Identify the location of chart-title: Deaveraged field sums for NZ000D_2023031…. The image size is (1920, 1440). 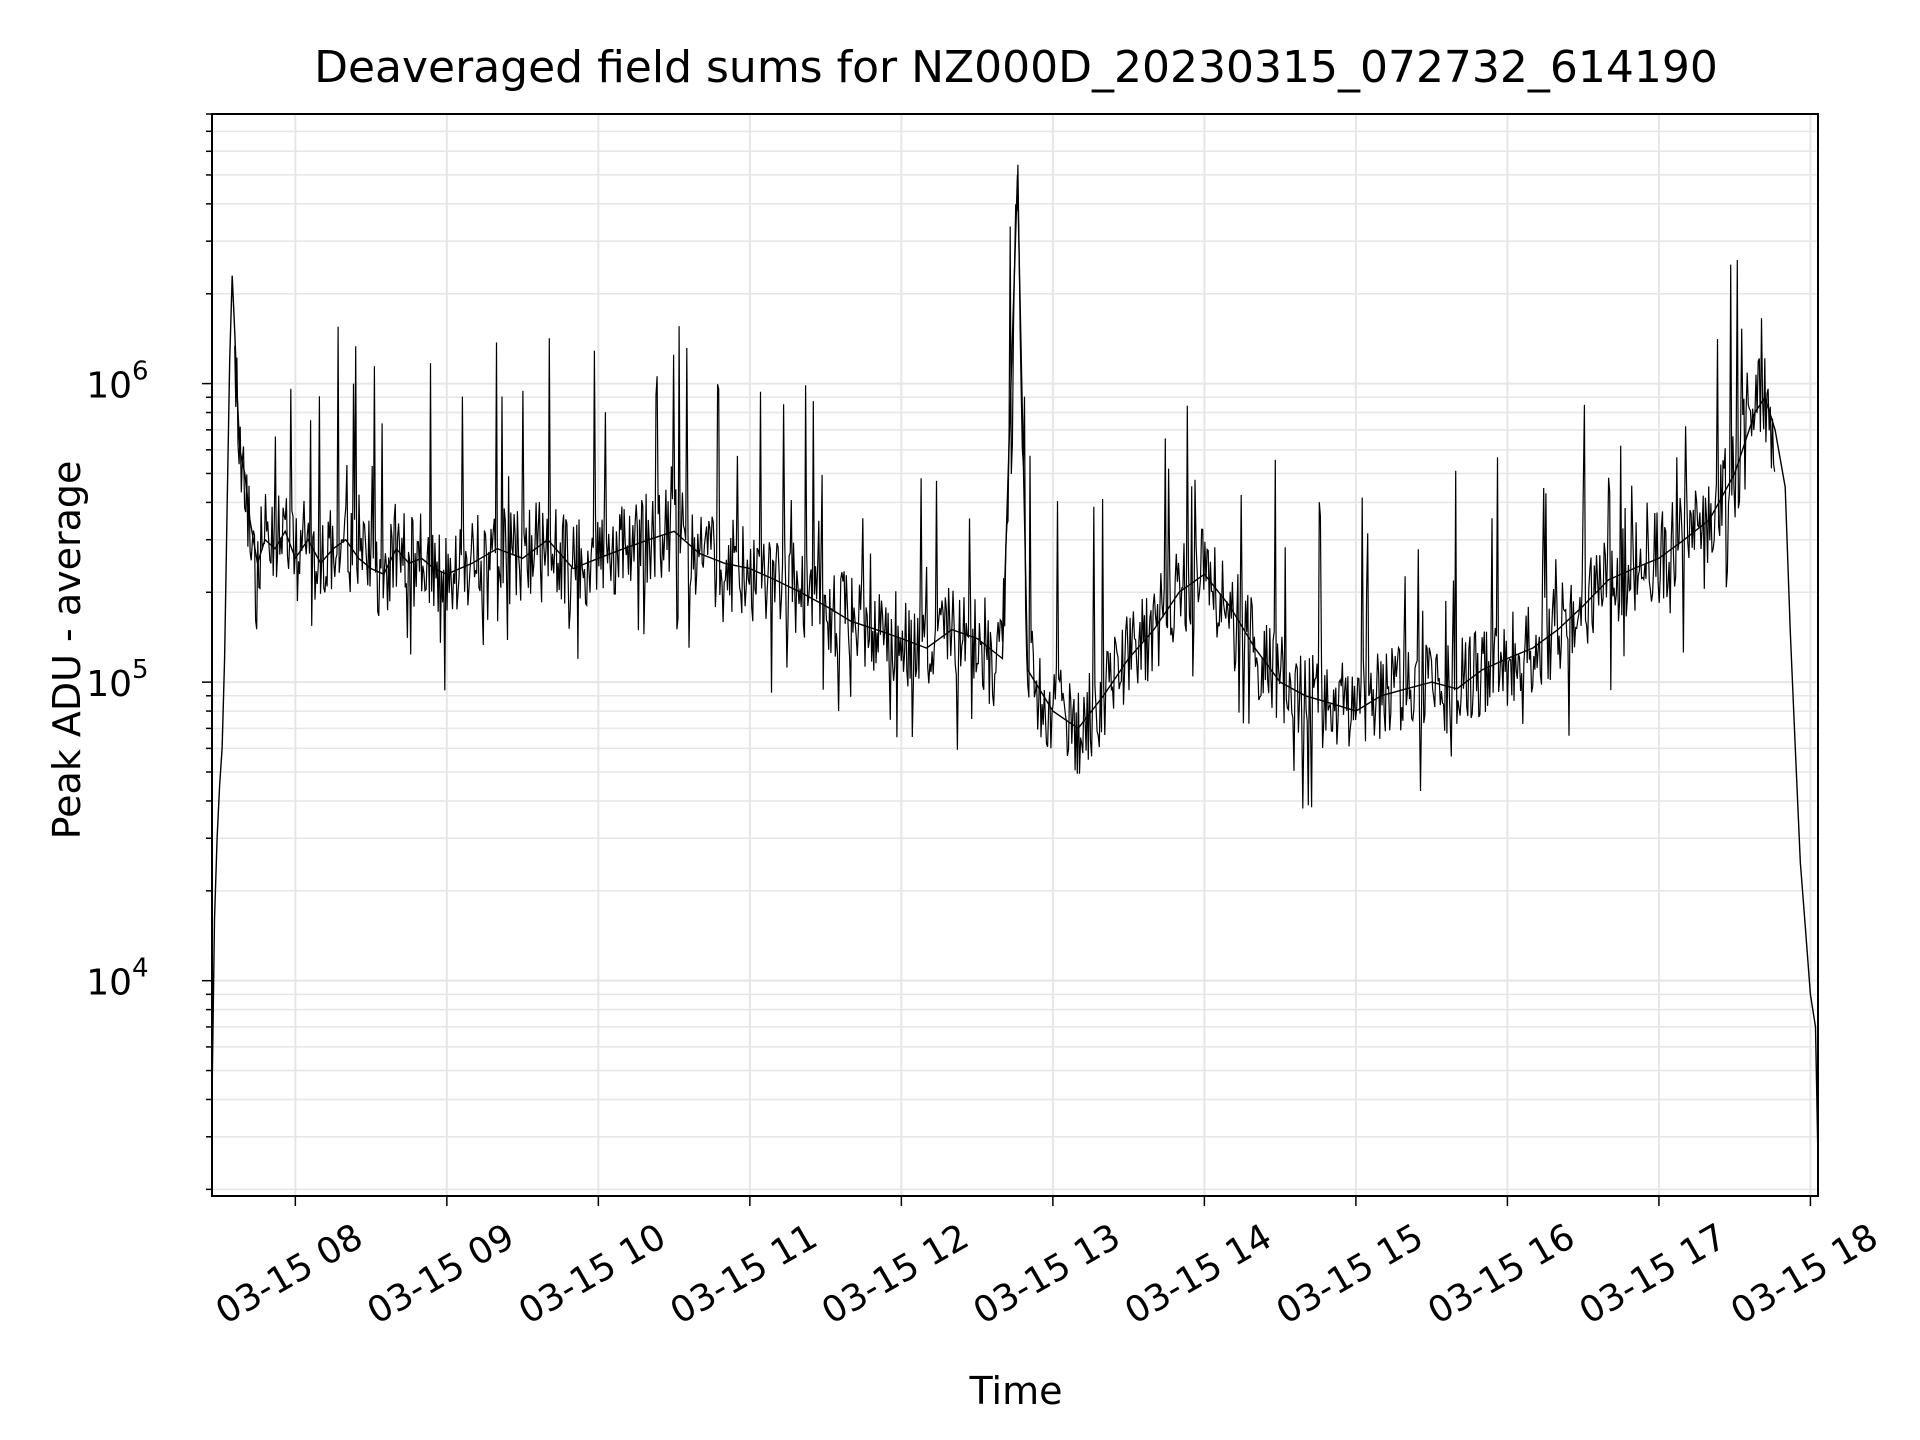
(1016, 67).